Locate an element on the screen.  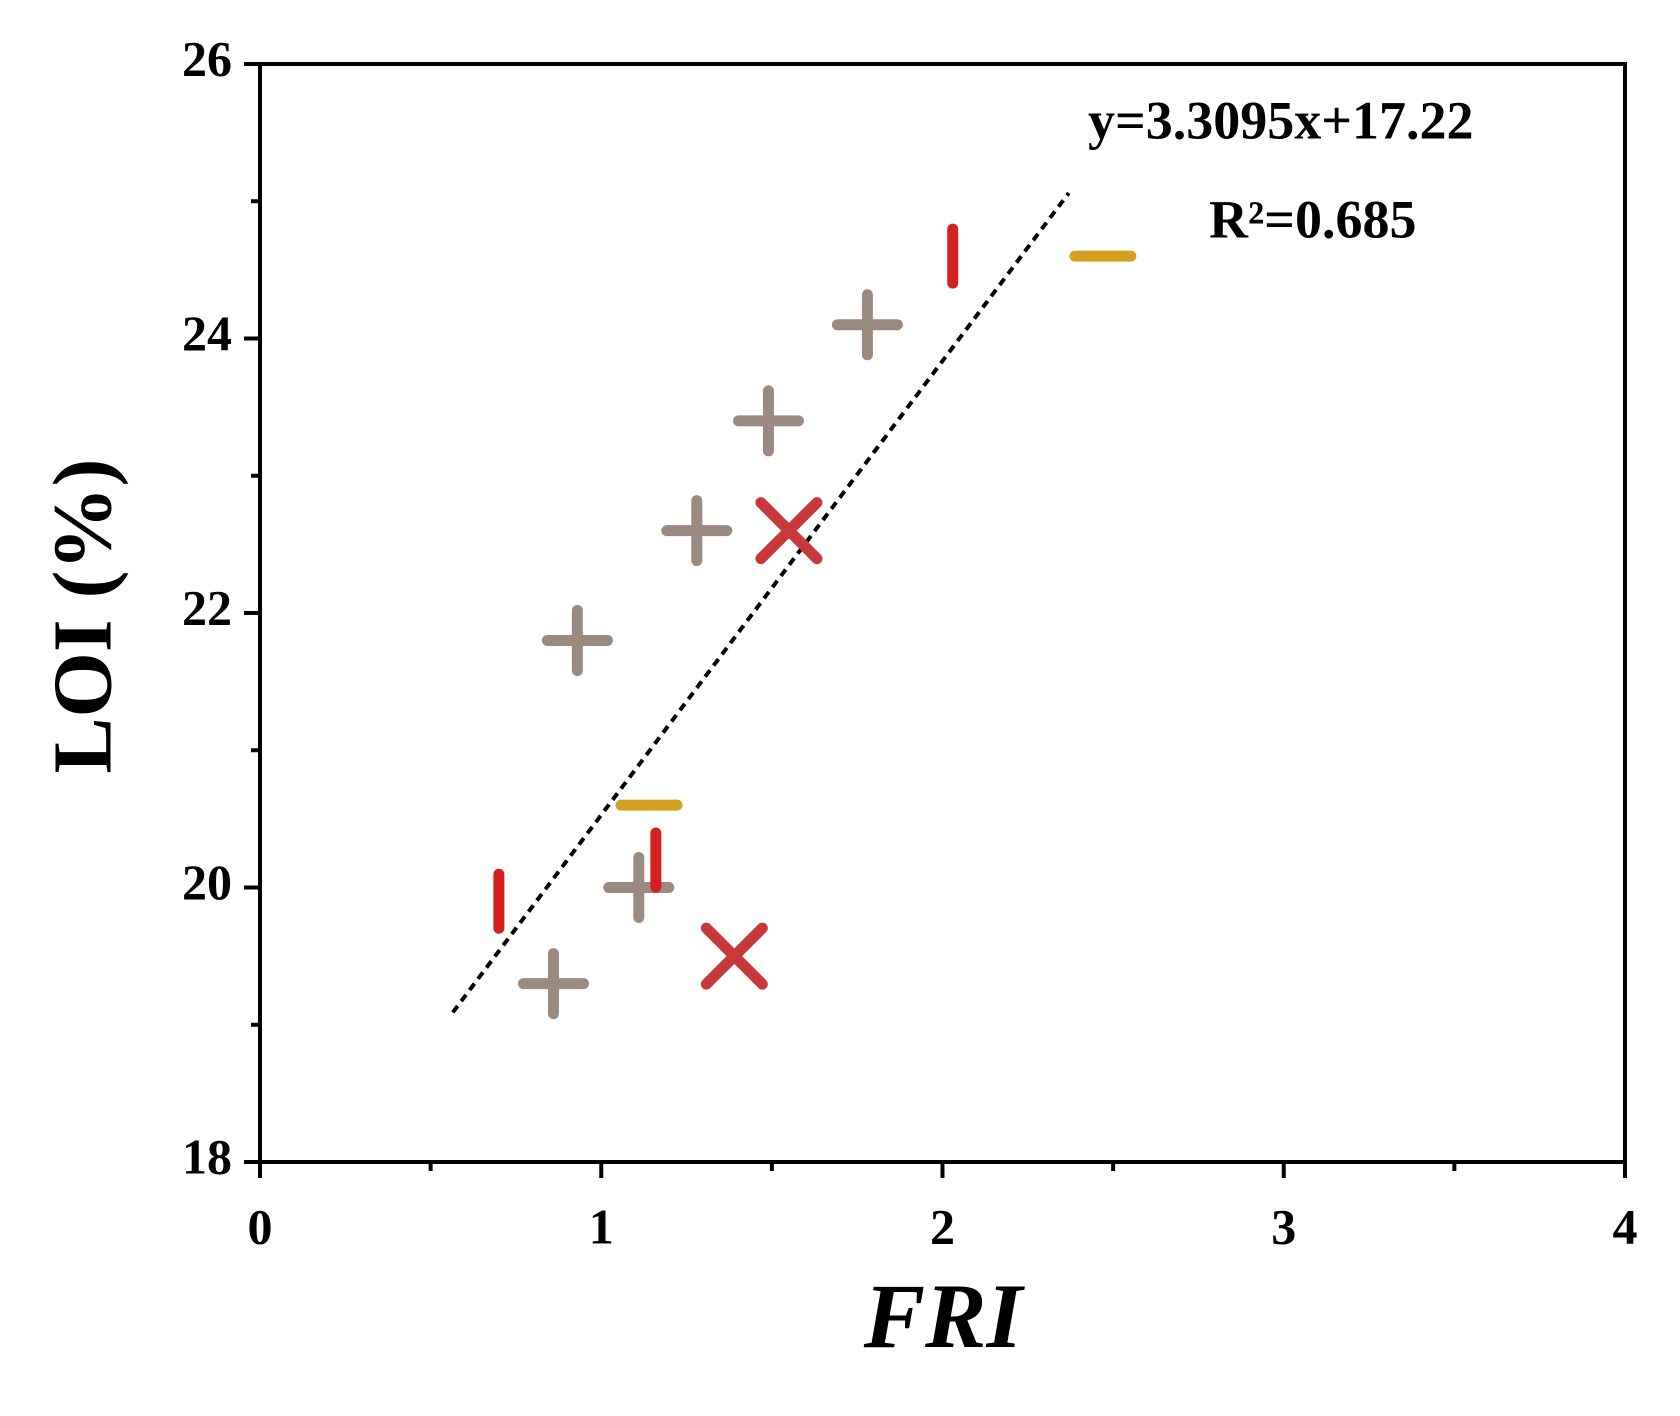
y-tick-label: 24 is located at coordinates (207, 333).